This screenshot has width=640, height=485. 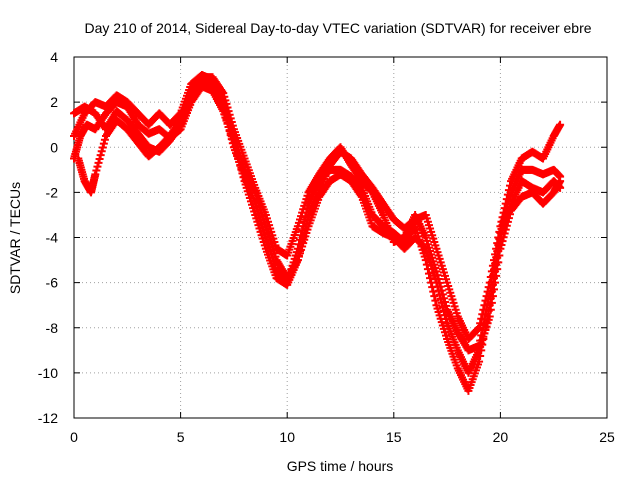 What do you see at coordinates (52, 283) in the screenshot?
I see `y-tick-label: -6` at bounding box center [52, 283].